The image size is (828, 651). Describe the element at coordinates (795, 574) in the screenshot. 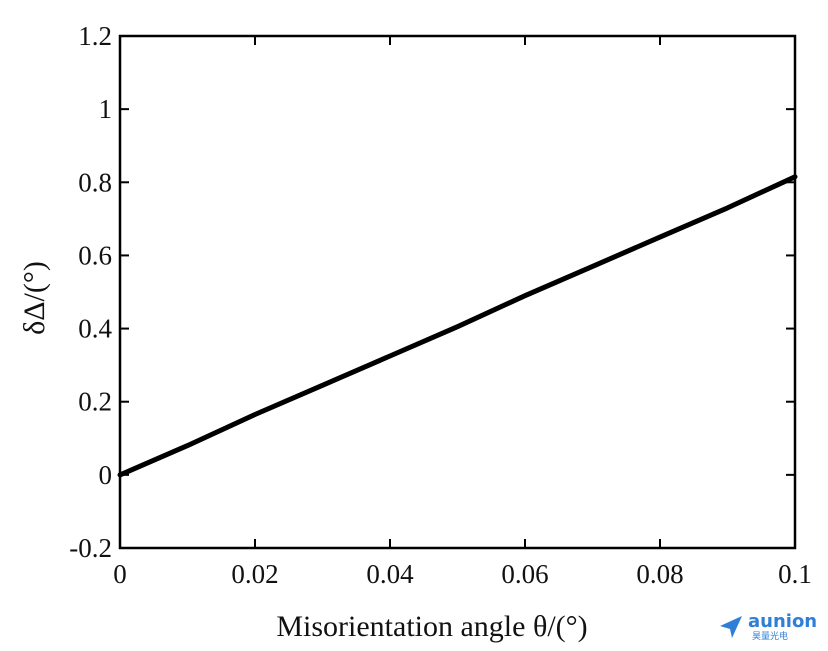

I see `x-tick-label: 0.1` at that location.